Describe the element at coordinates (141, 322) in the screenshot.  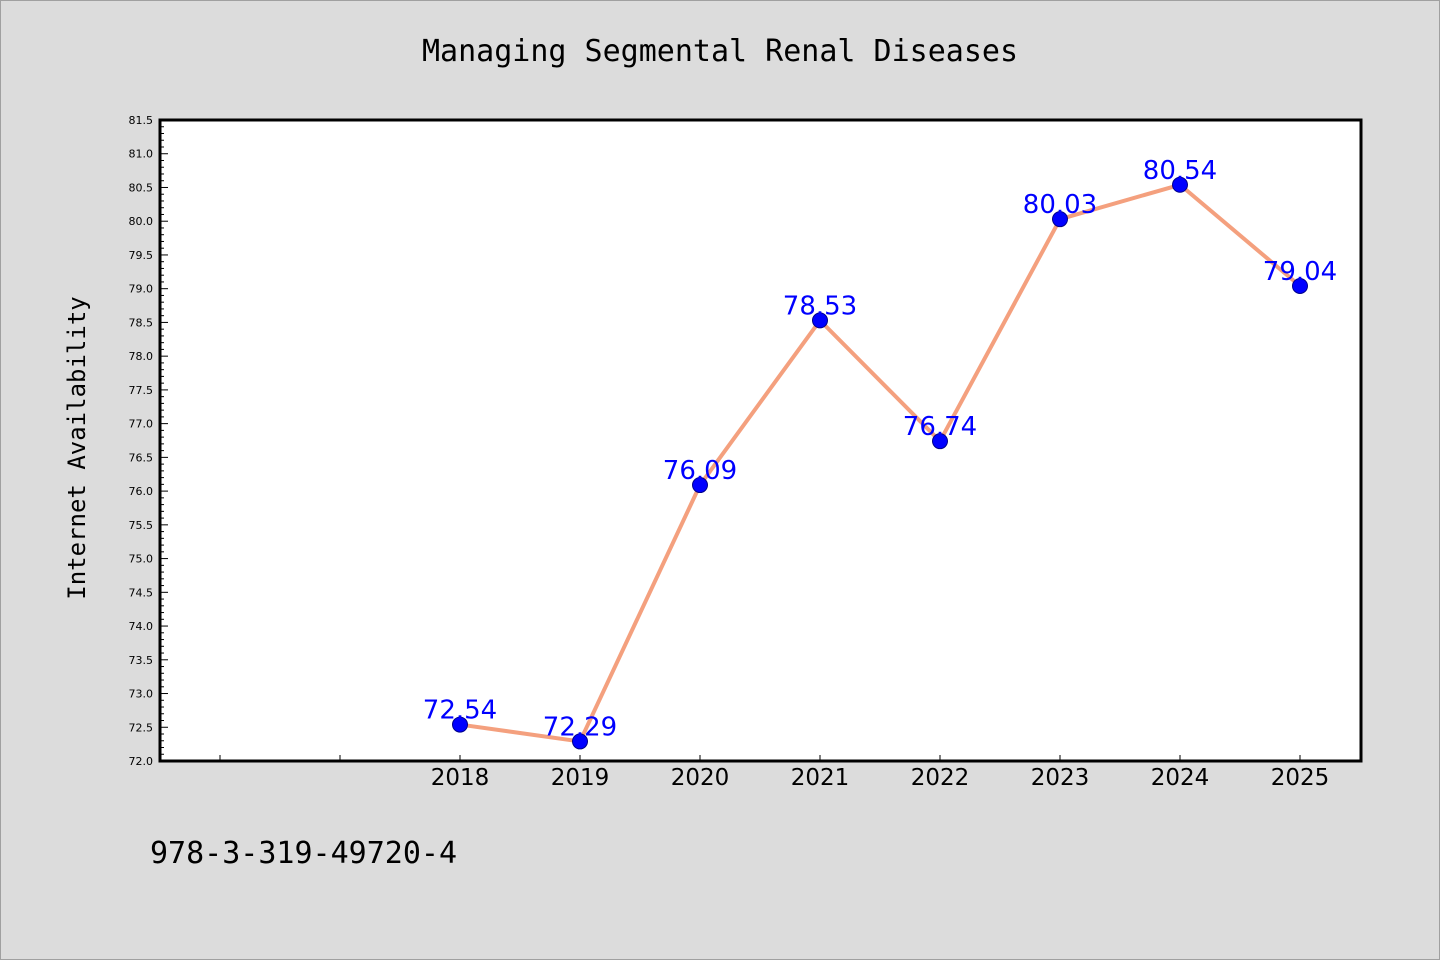
I see `y-tick-label: 78.5` at that location.